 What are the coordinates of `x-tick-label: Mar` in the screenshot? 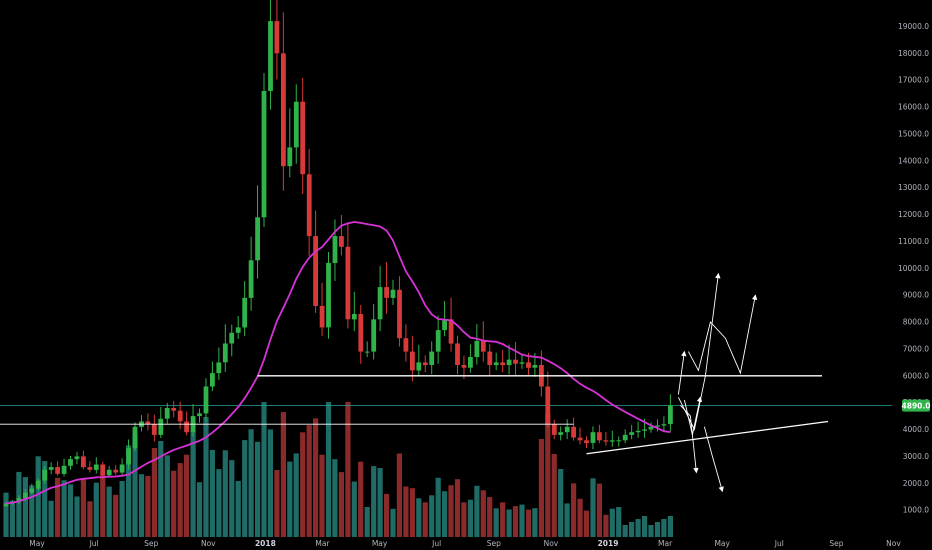 It's located at (665, 543).